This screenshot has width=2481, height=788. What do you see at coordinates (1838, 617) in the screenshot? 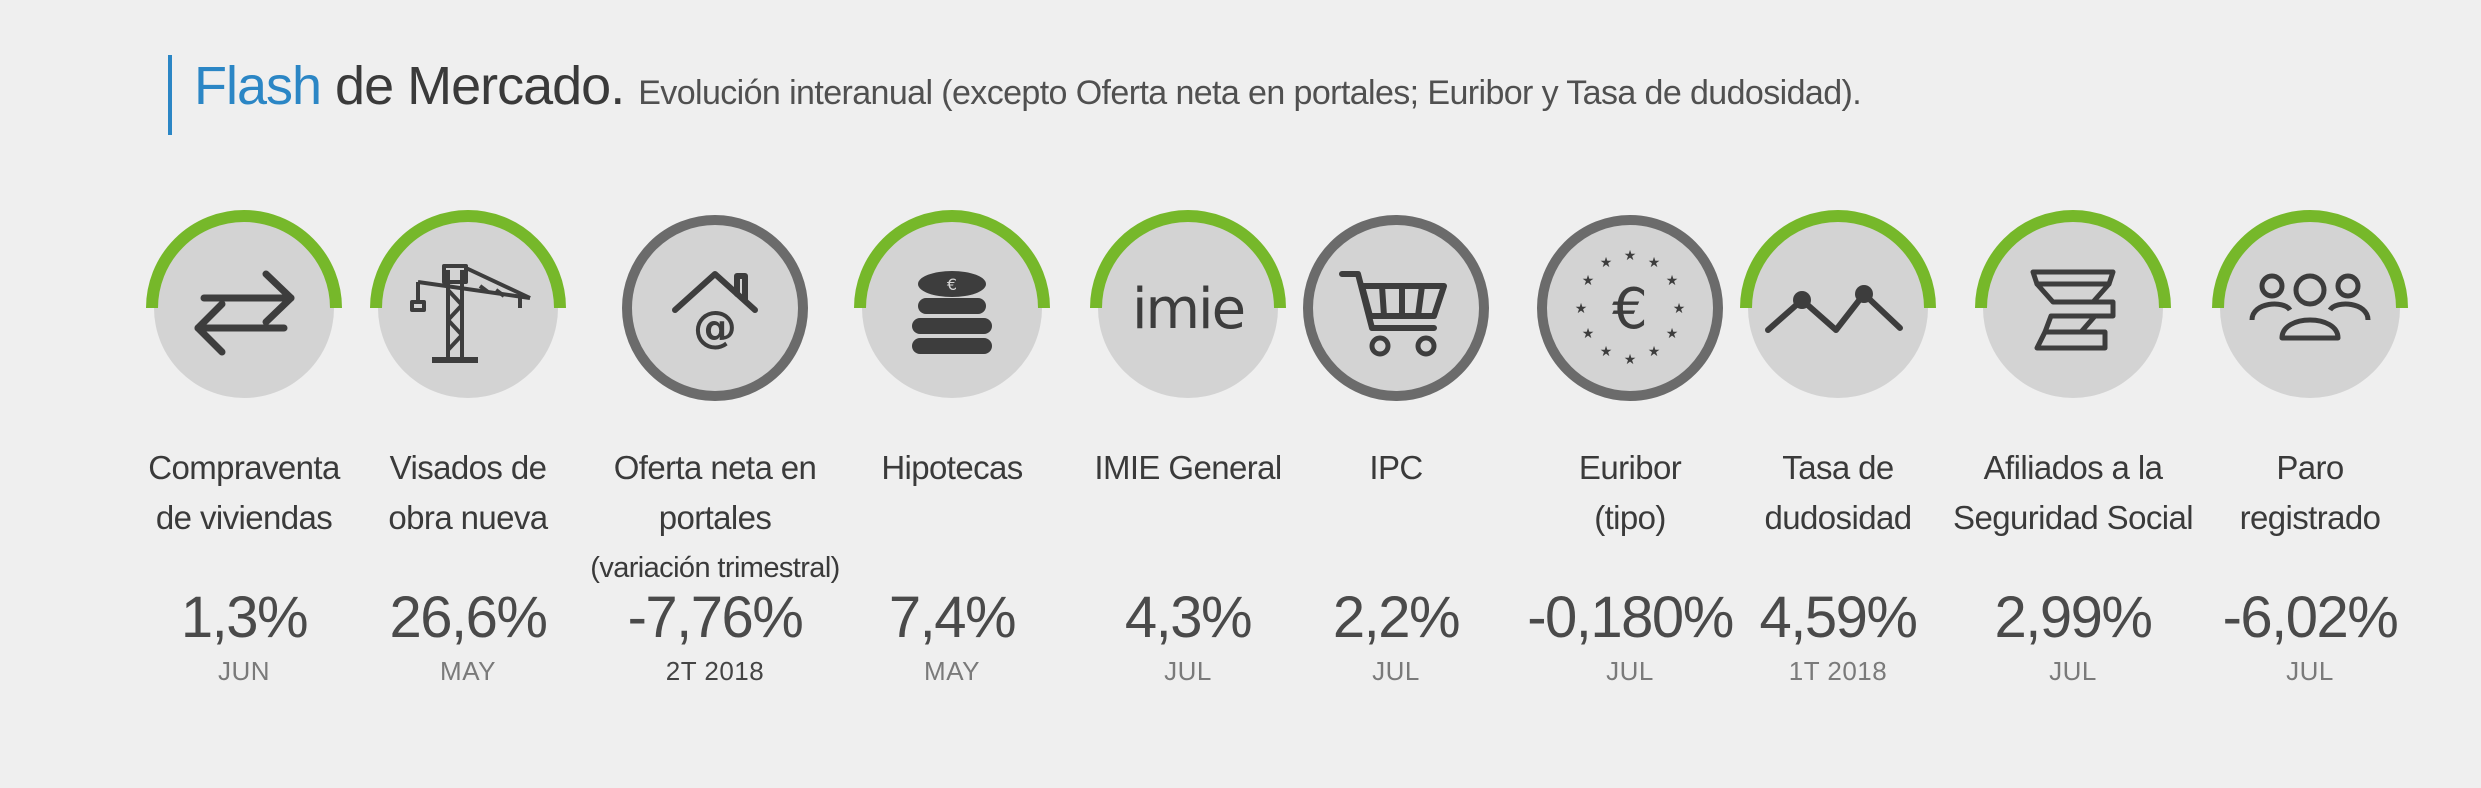
I see `indicator-value: 4,59%` at bounding box center [1838, 617].